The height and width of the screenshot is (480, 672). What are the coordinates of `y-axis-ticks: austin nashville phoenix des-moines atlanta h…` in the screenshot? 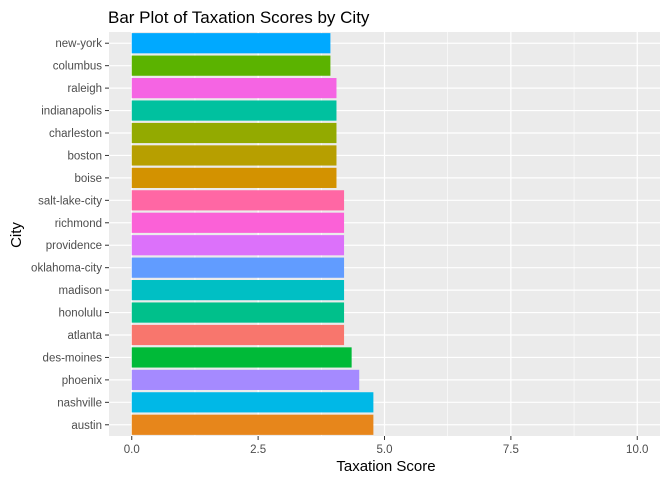 It's located at (70, 235).